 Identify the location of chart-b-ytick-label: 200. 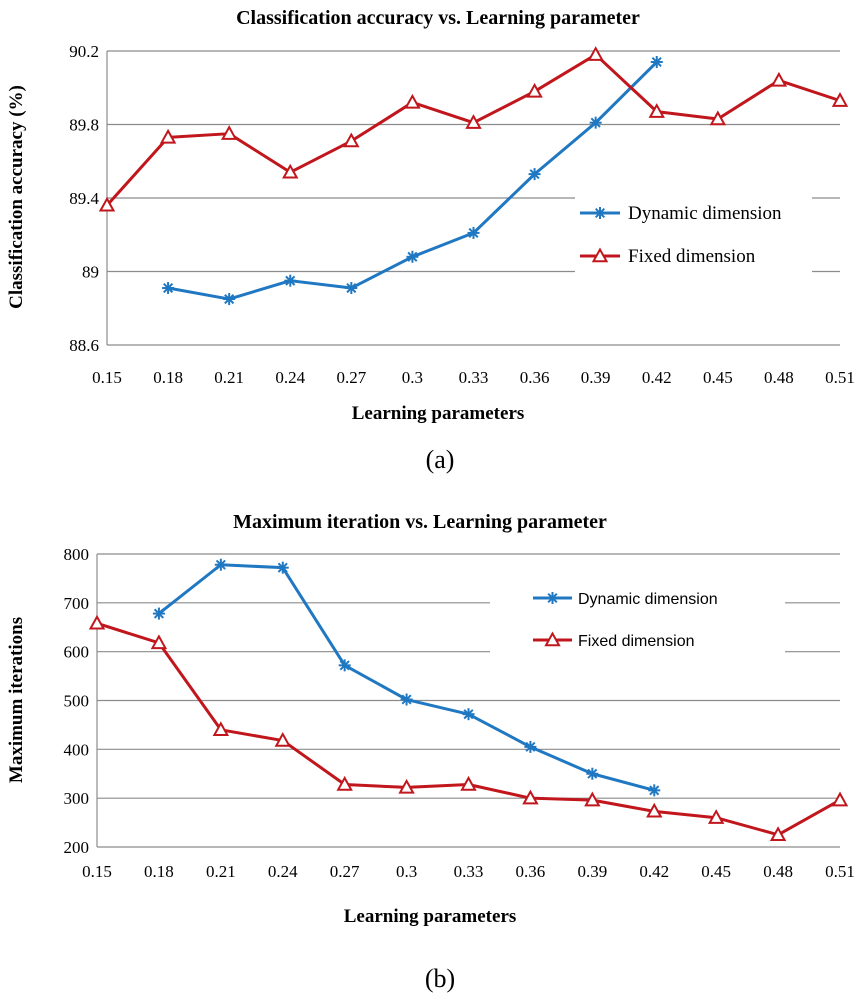
(77, 847).